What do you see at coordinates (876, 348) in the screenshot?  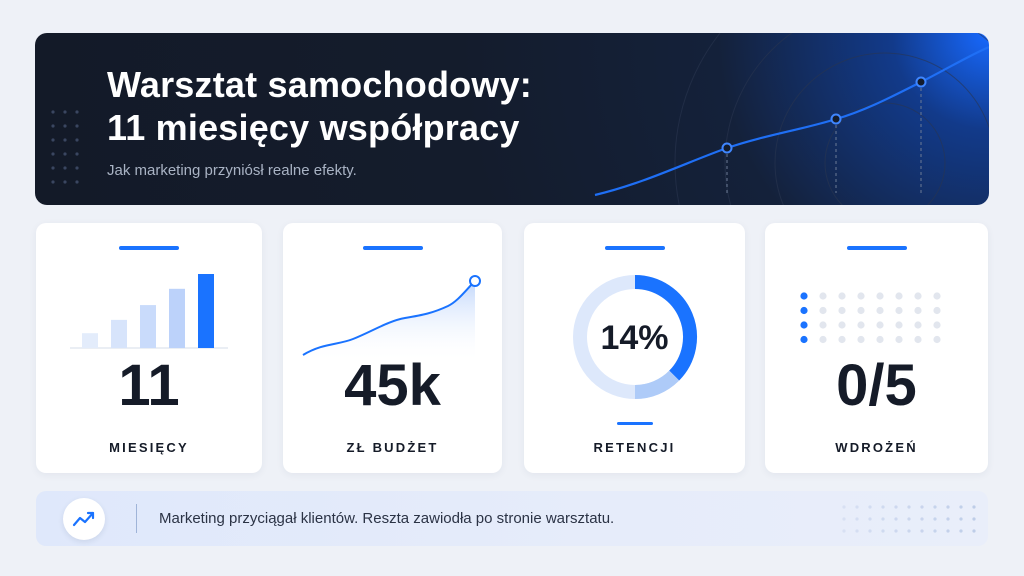 I see `stat-card-implementations: 0/5 WDROŻEŃ` at bounding box center [876, 348].